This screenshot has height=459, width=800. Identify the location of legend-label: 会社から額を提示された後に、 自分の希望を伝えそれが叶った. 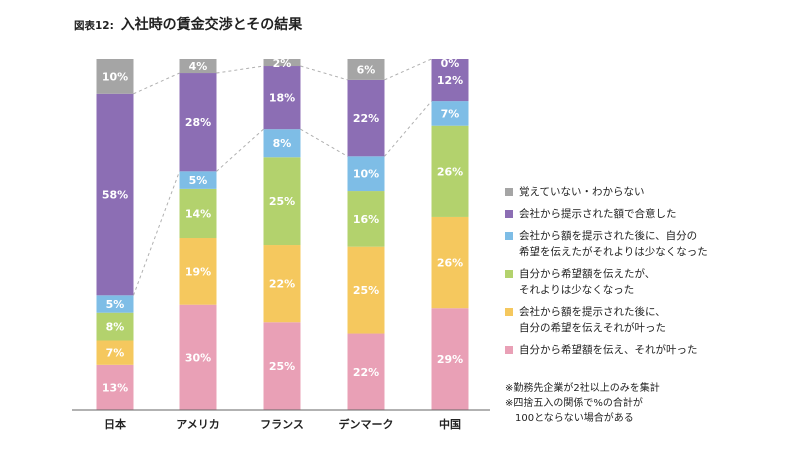
(592, 320).